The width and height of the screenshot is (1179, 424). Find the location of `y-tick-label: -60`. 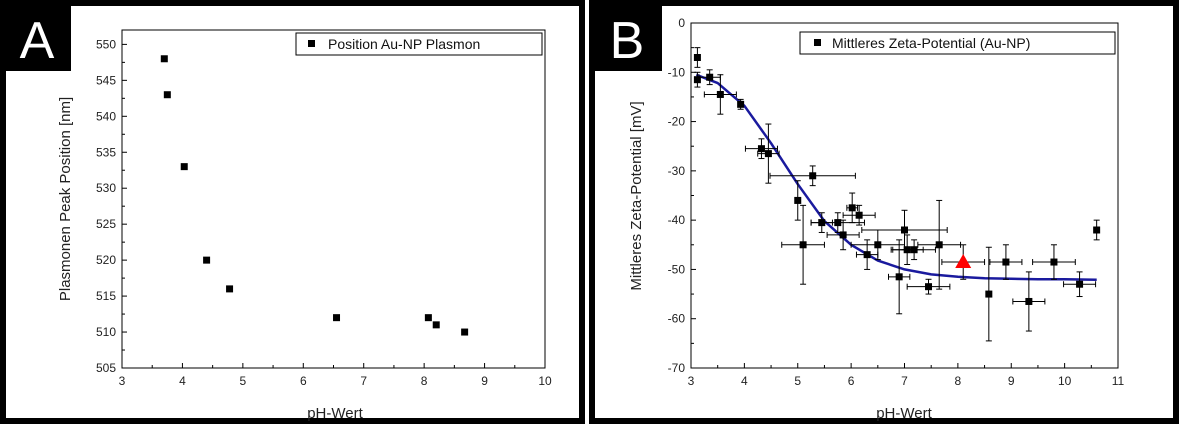

y-tick-label: -60 is located at coordinates (677, 319).